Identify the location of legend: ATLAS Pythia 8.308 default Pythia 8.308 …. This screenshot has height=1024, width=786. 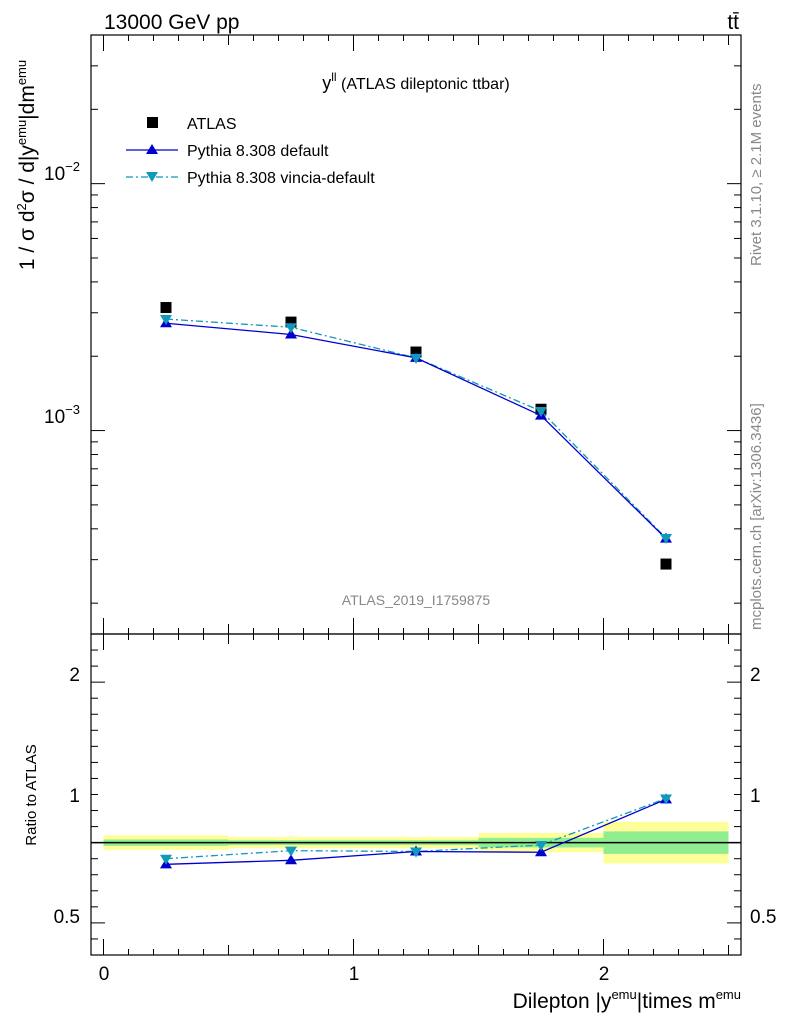
(250, 151).